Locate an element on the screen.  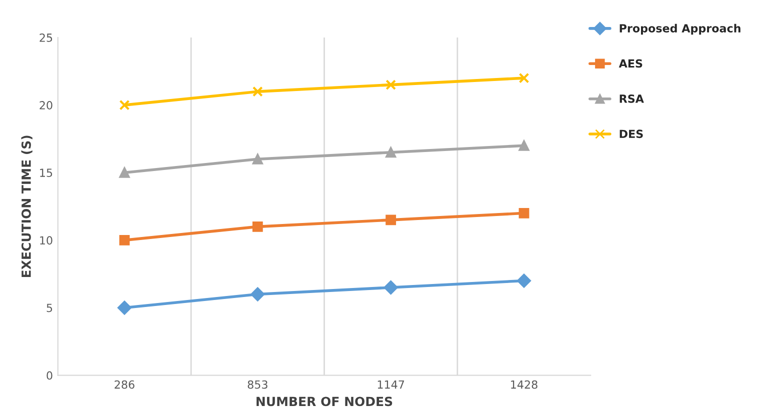
y-tick-label: 10 is located at coordinates (46, 240).